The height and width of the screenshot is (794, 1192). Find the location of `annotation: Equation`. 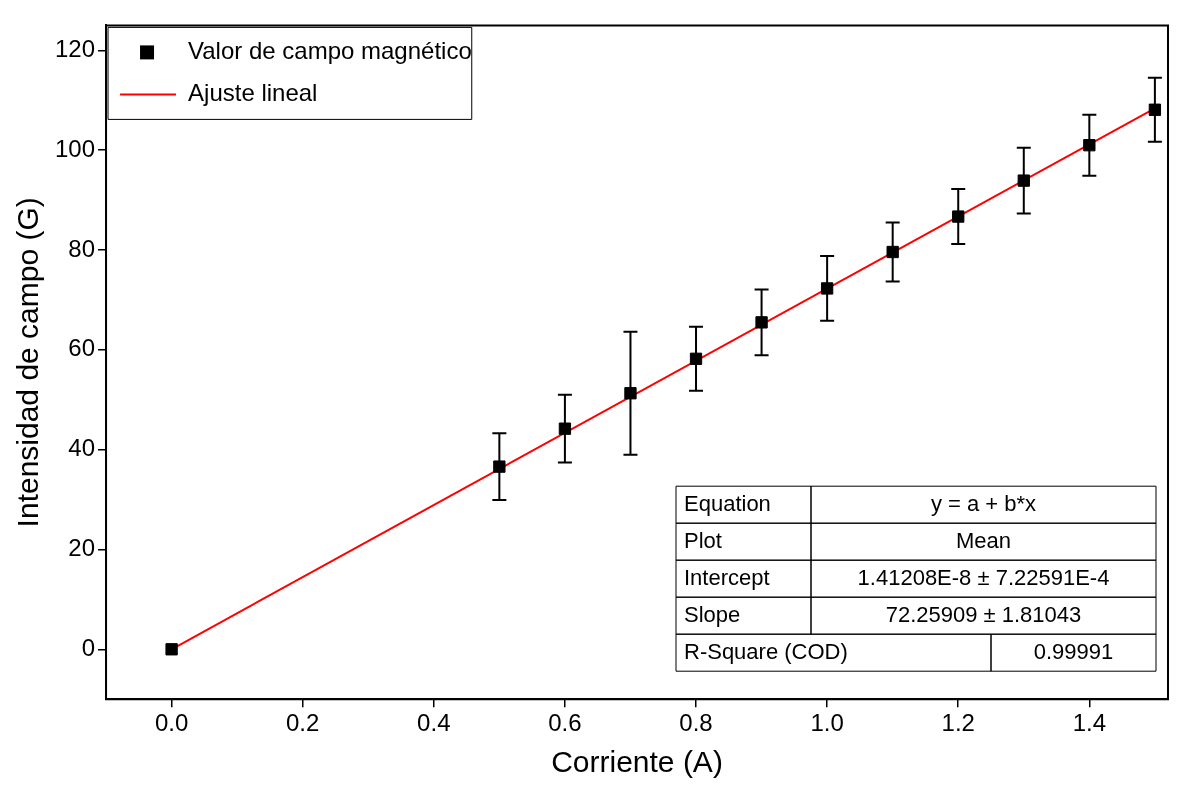

annotation: Equation is located at coordinates (727, 503).